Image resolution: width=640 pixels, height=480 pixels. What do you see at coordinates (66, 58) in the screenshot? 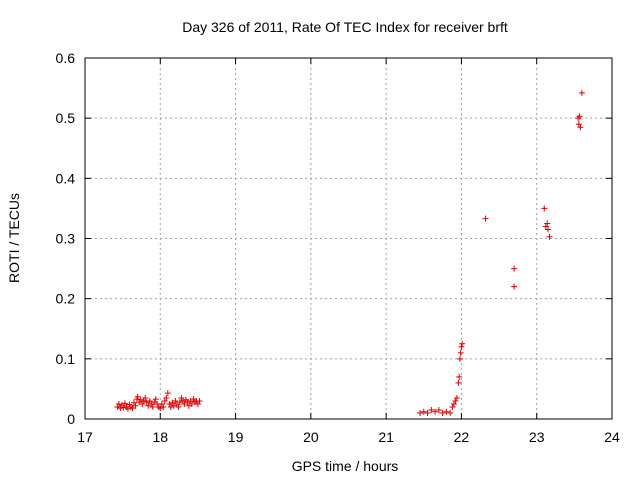
I see `y-tick-label: 0.6` at bounding box center [66, 58].